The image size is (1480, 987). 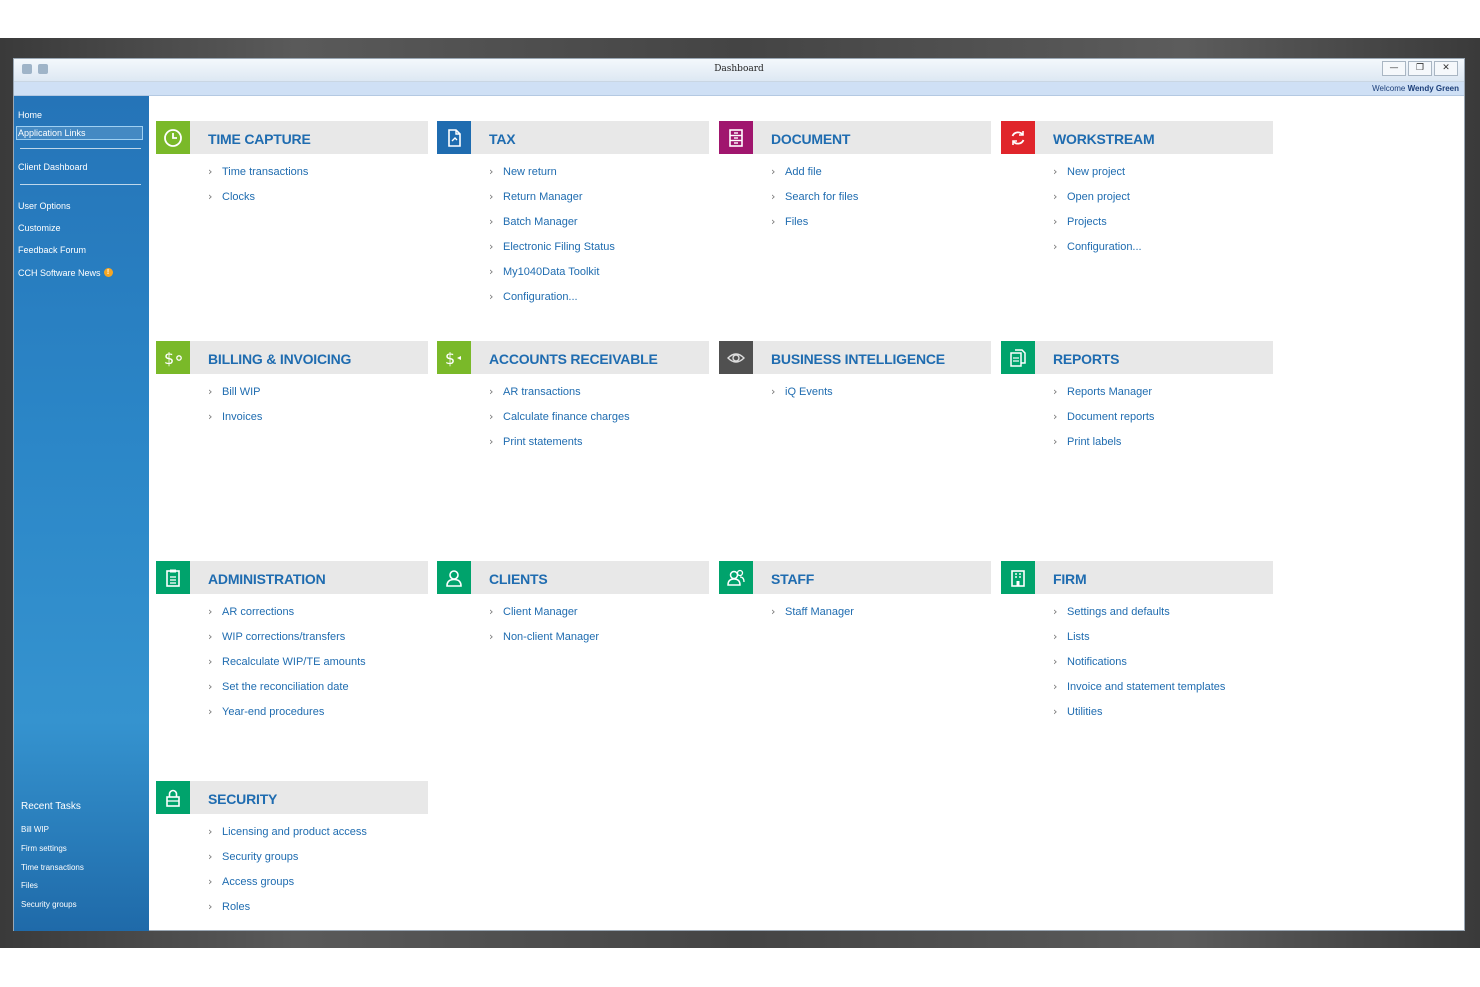 What do you see at coordinates (1139, 717) in the screenshot?
I see `tile-link: › Utilities` at bounding box center [1139, 717].